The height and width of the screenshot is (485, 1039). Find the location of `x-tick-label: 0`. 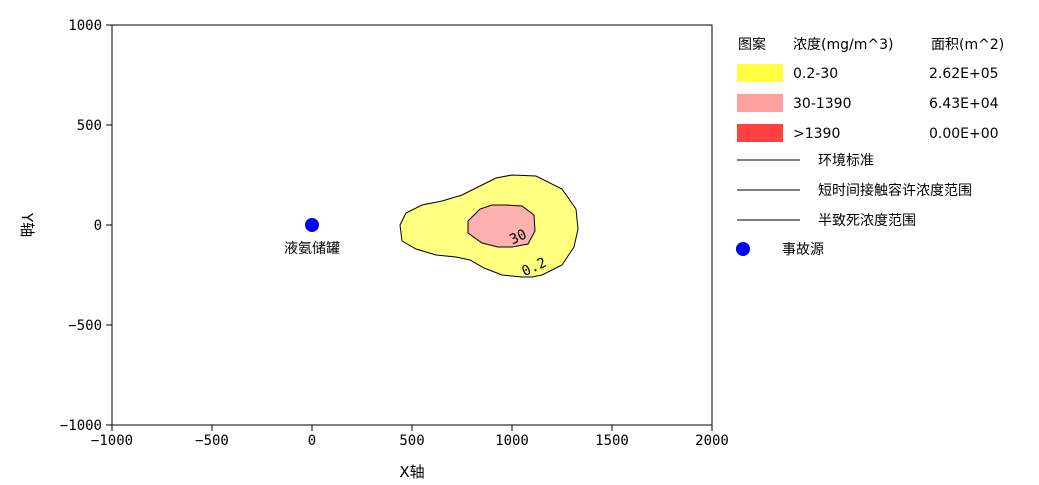

x-tick-label: 0 is located at coordinates (312, 441).